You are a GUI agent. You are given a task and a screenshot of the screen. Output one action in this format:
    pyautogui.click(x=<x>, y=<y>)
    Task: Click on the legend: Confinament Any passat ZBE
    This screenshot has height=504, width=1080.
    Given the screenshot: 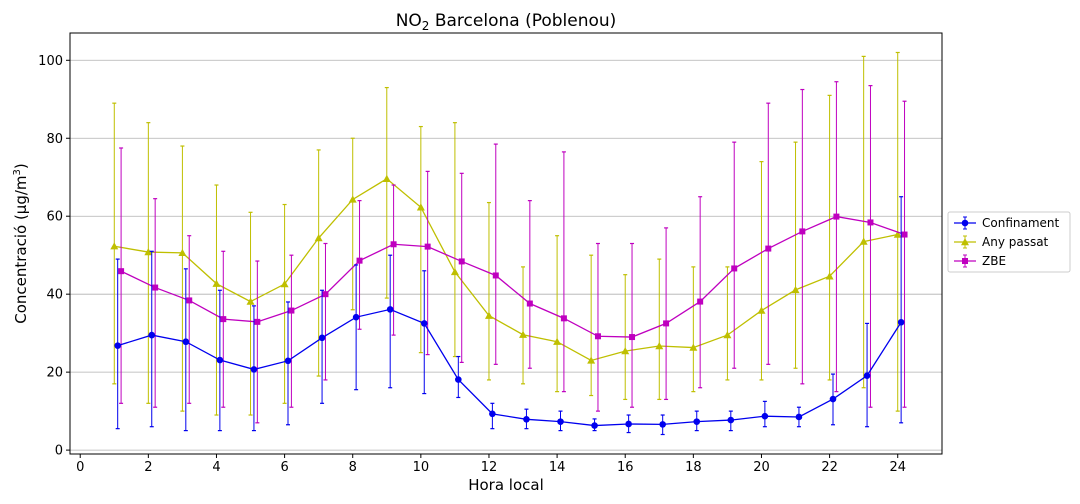 What is the action you would take?
    pyautogui.click(x=1009, y=242)
    